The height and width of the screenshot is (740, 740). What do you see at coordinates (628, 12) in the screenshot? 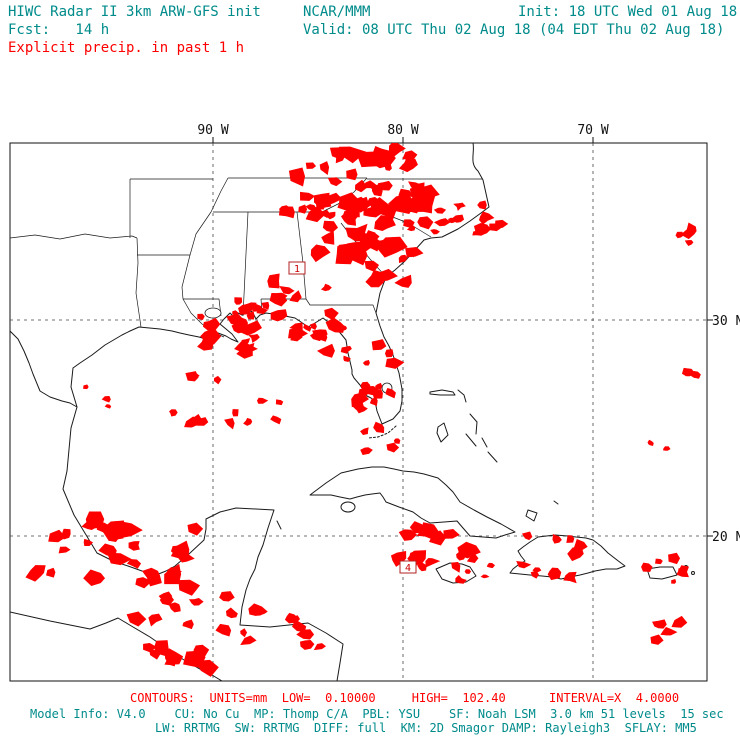
I see `init-time: Init: 18 UTC Wed 01 Aug 18` at bounding box center [628, 12].